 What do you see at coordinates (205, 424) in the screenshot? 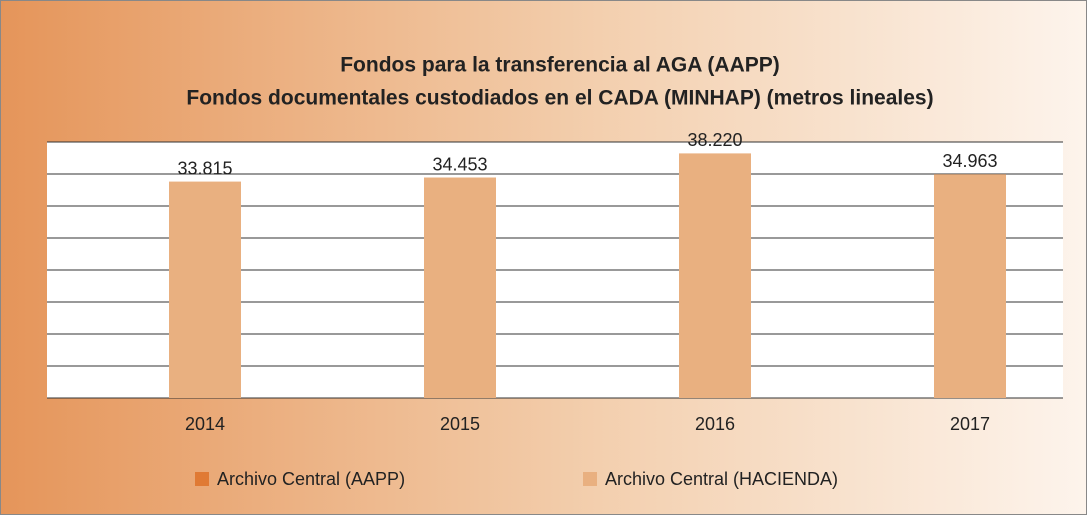
I see `x-tick-label: 2014` at bounding box center [205, 424].